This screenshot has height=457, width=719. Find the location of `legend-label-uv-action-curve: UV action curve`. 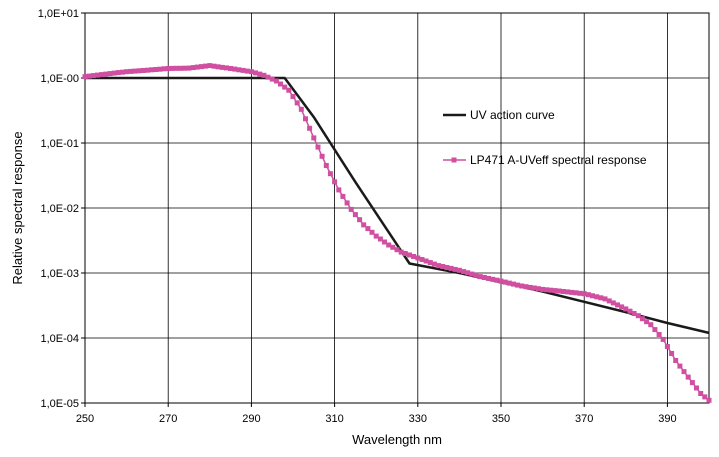

legend-label-uv-action-curve: UV action curve is located at coordinates (512, 115).